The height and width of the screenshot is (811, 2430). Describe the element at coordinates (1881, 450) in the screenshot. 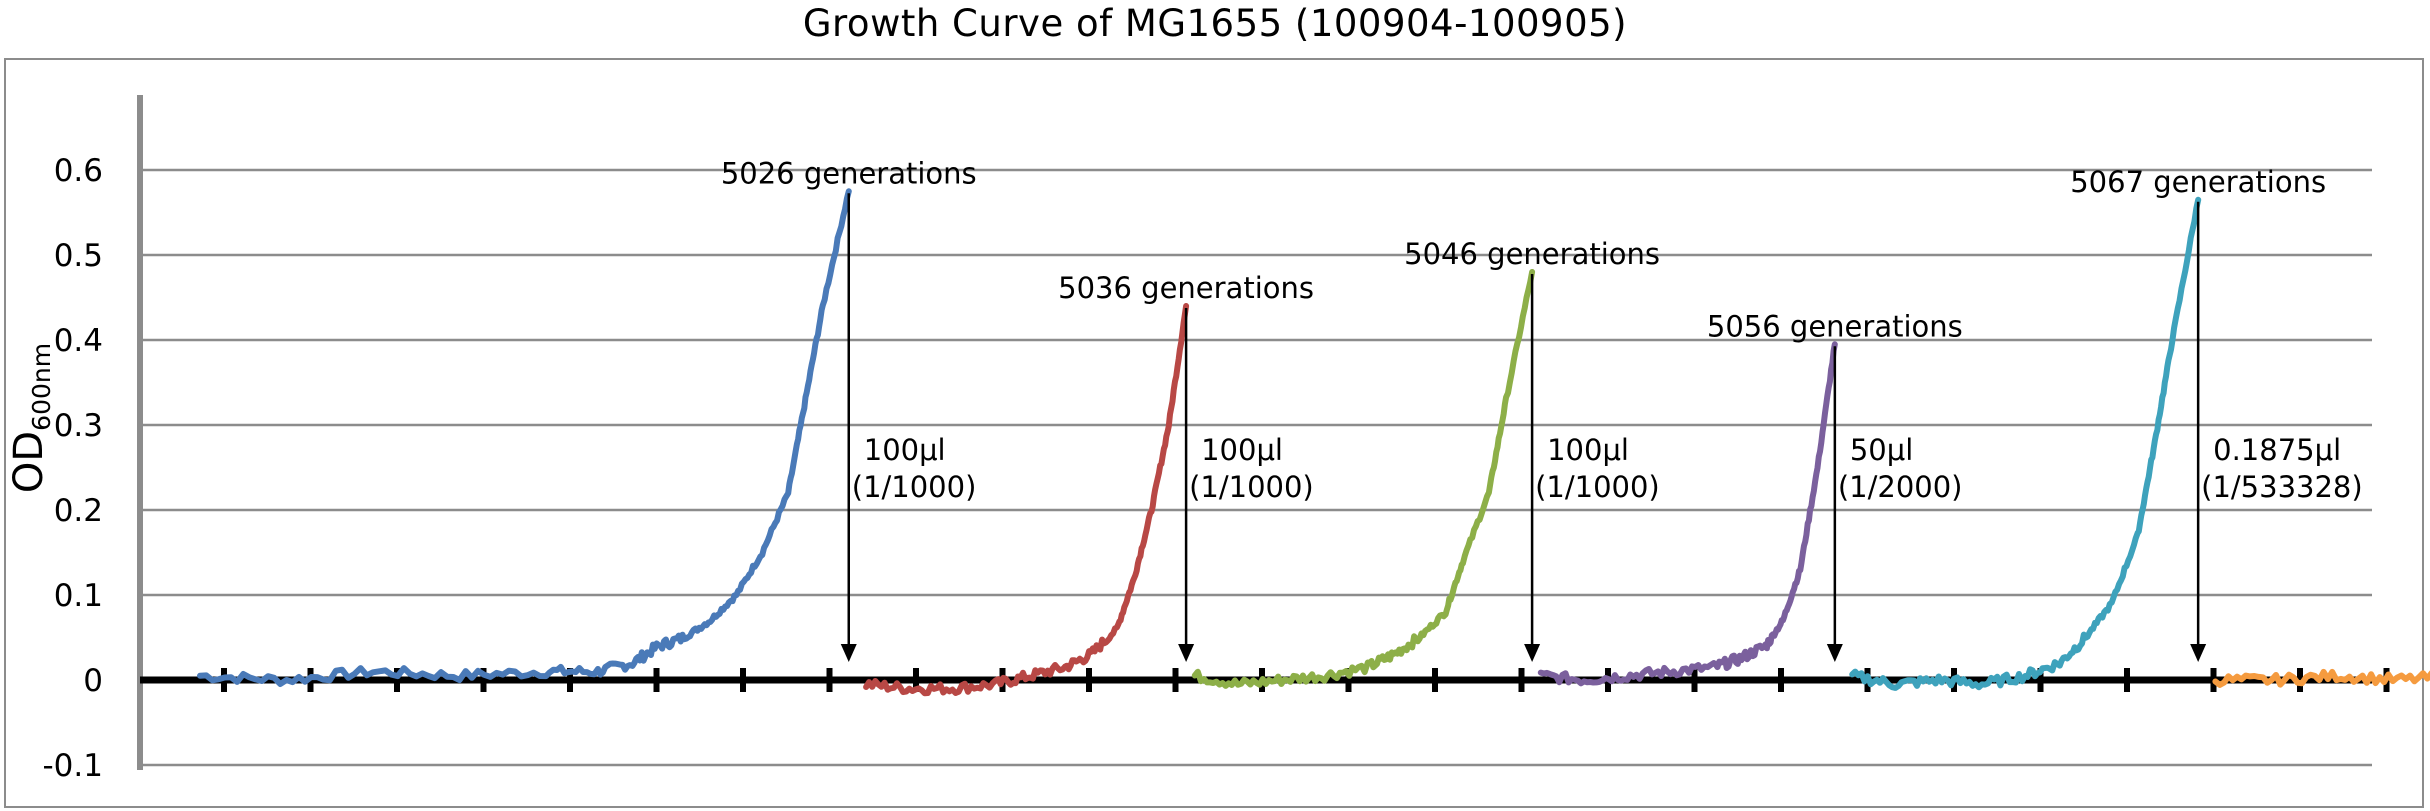

I see `dilution-volume: 50μl` at that location.